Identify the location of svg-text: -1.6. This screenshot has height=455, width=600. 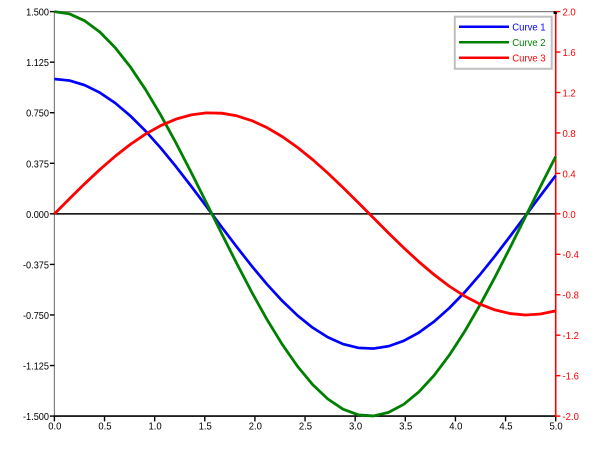
(571, 377).